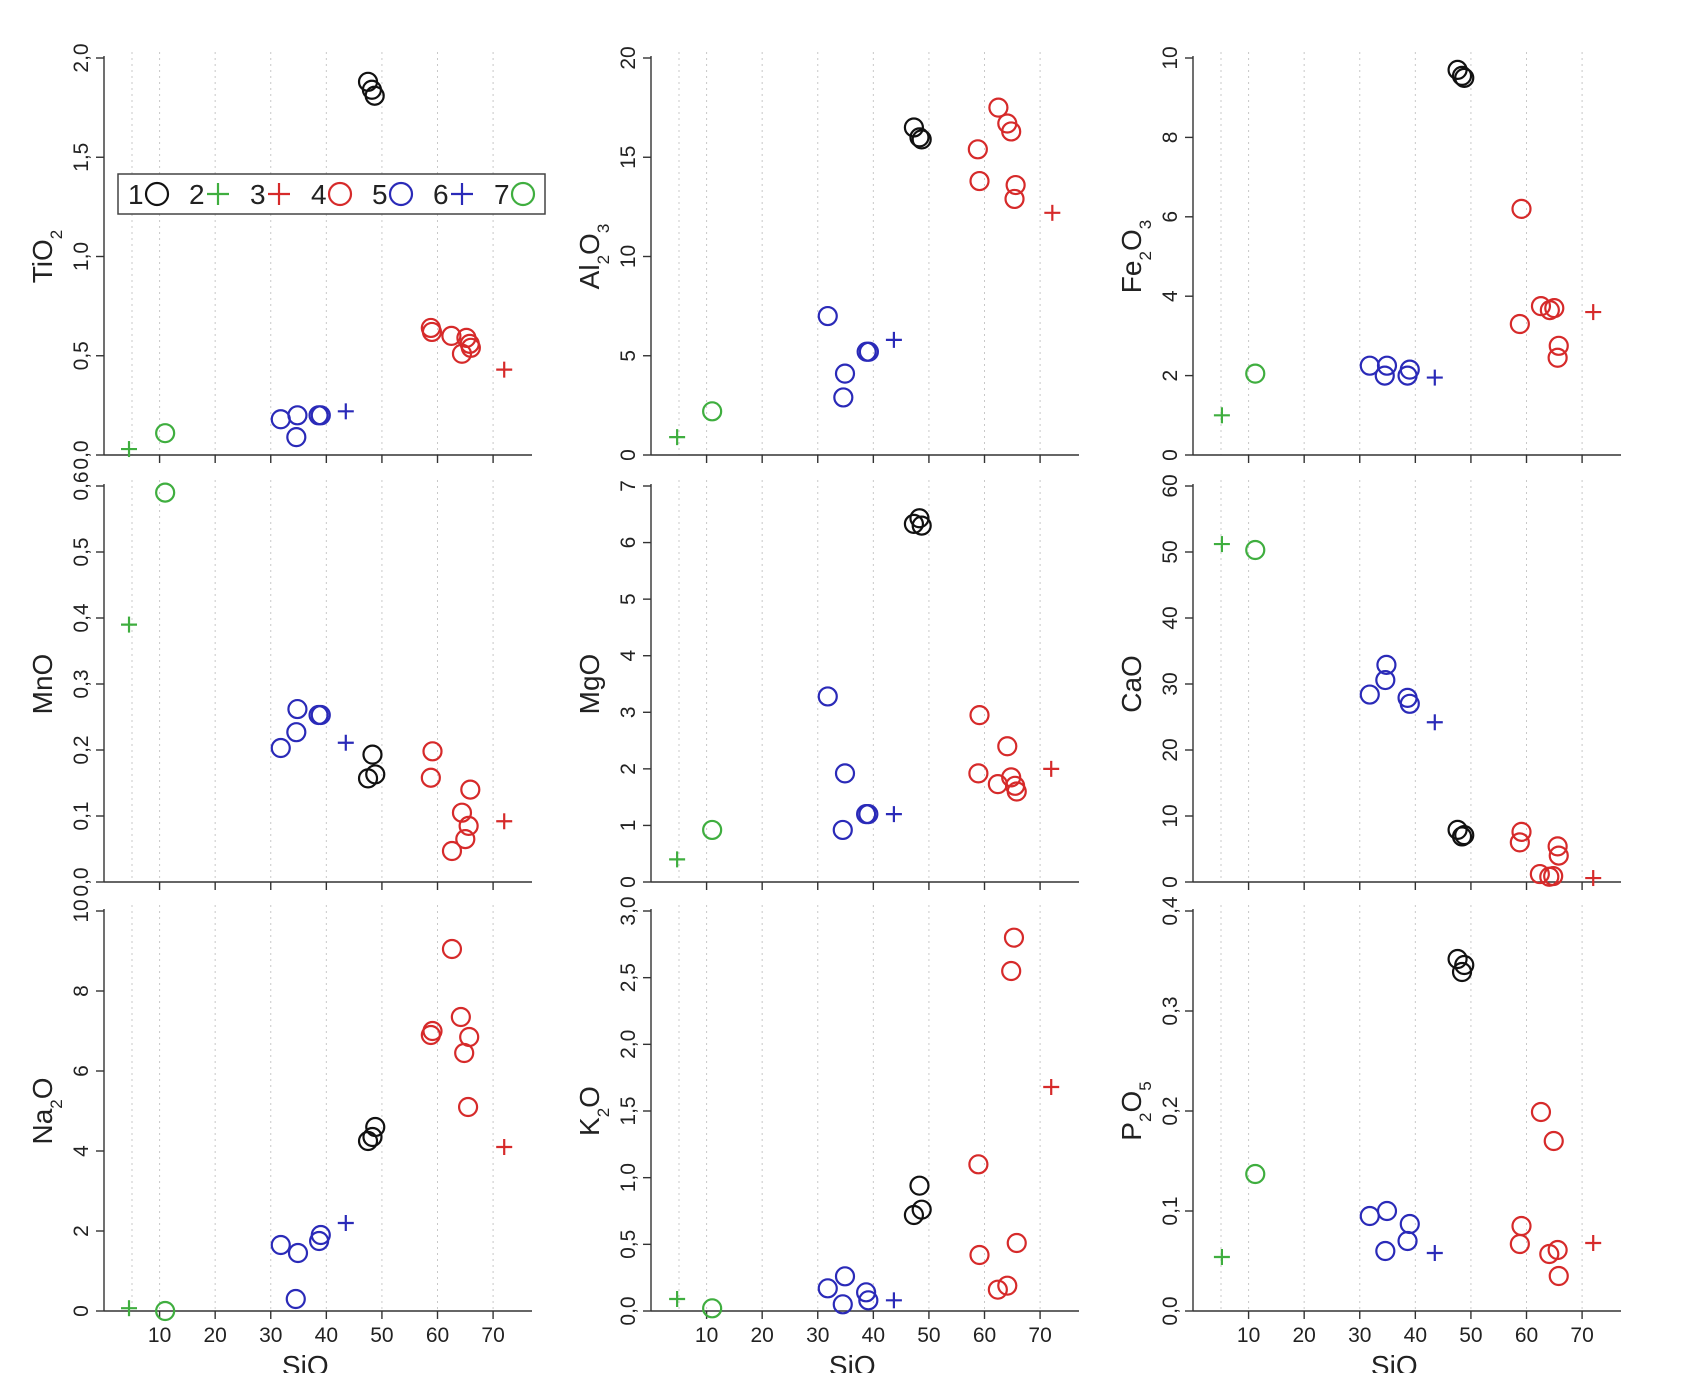 The height and width of the screenshot is (1378, 1683). Describe the element at coordinates (628, 543) in the screenshot. I see `y-tick-label: 6` at that location.